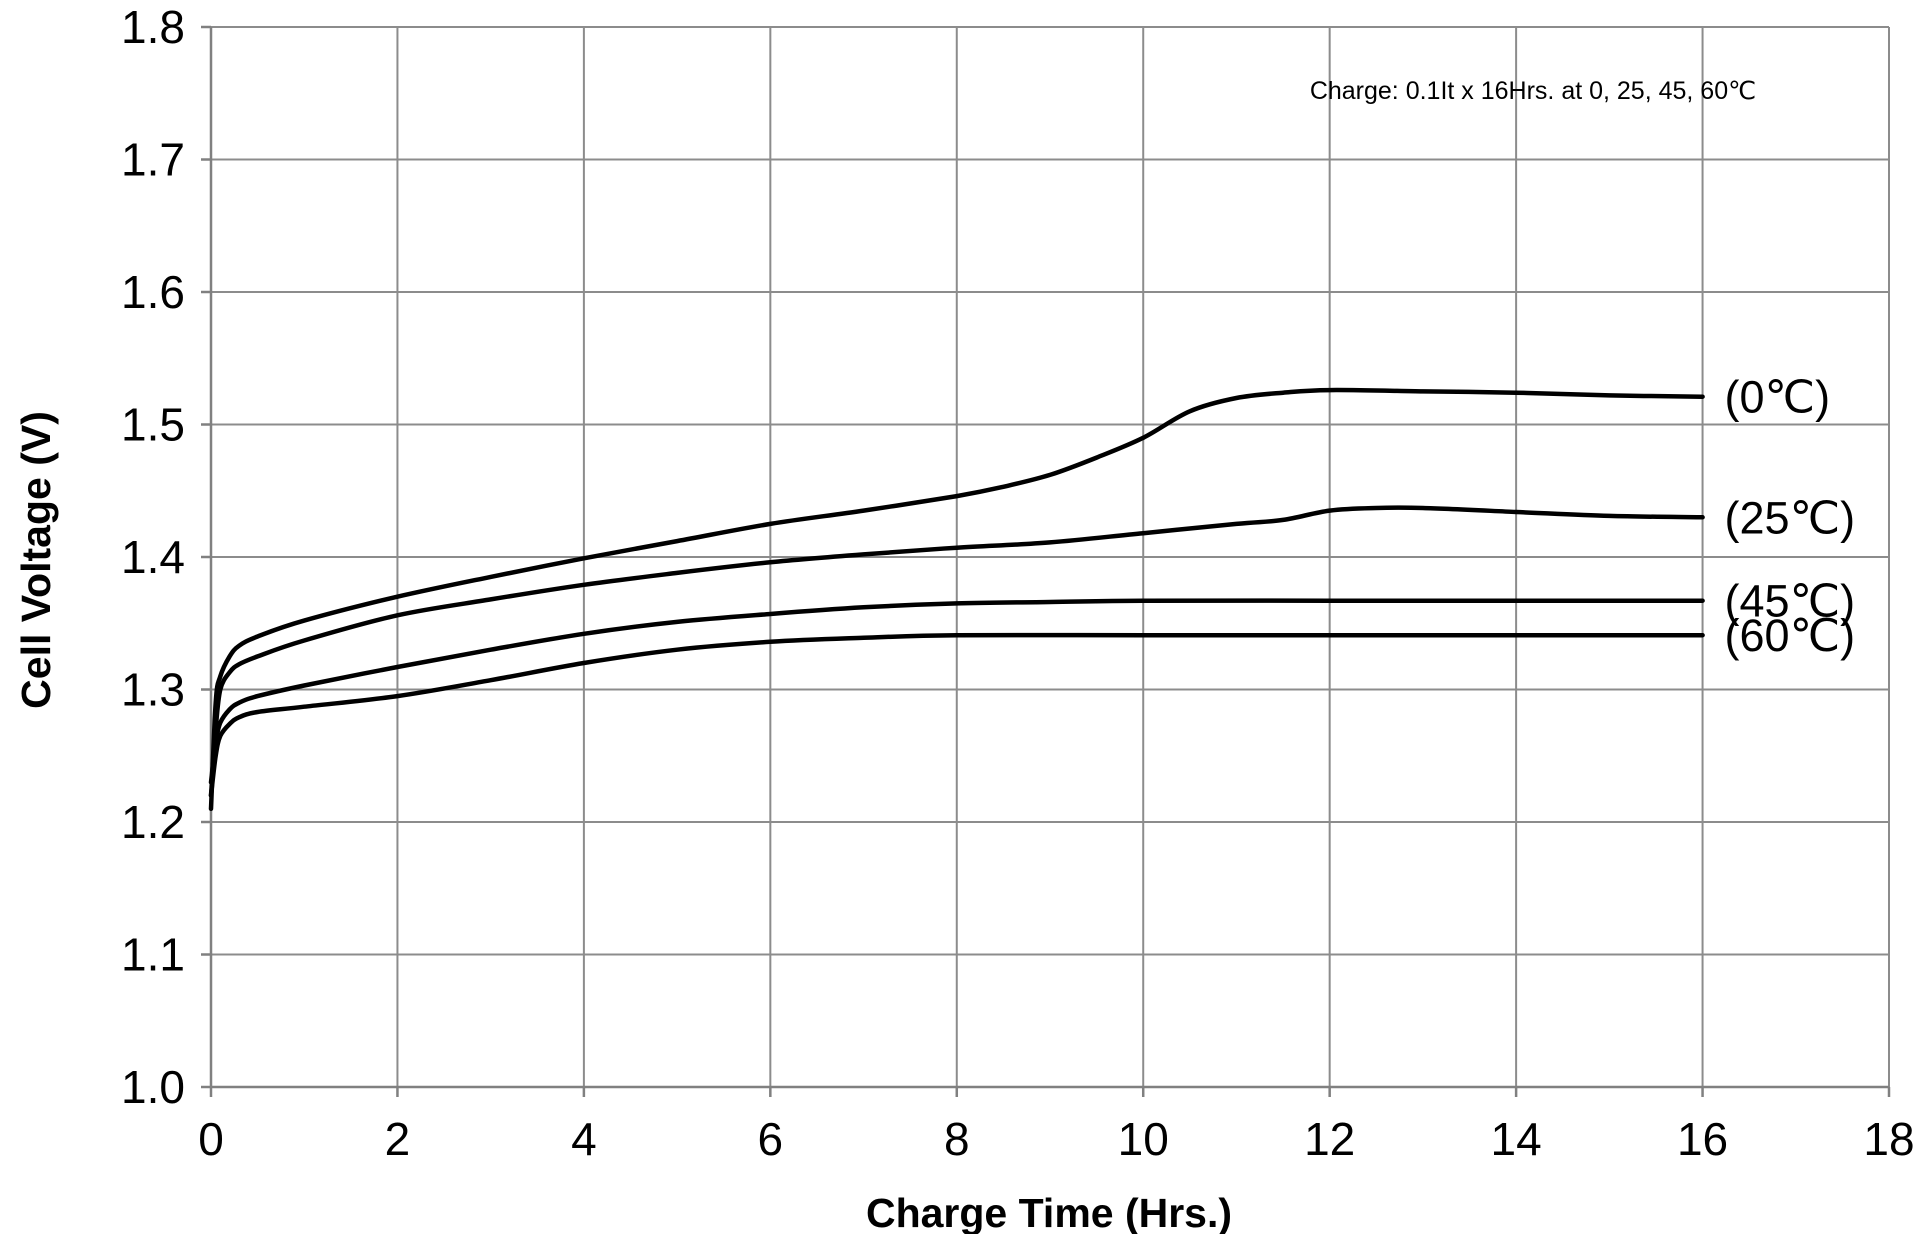  What do you see at coordinates (1790, 635) in the screenshot?
I see `series-label: (60℃)` at bounding box center [1790, 635].